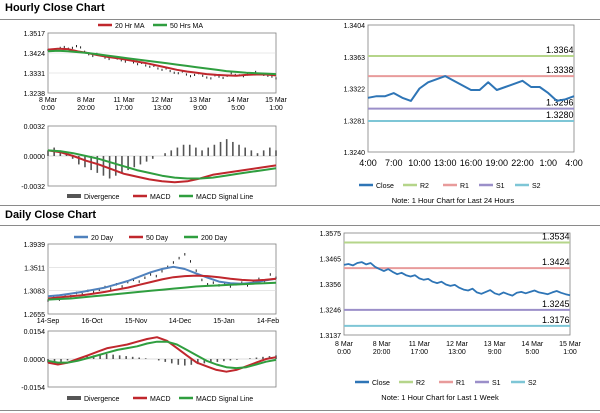 The width and height of the screenshot is (600, 413). What do you see at coordinates (74, 398) in the screenshot?
I see `daily-macd-legend-swatch` at bounding box center [74, 398].